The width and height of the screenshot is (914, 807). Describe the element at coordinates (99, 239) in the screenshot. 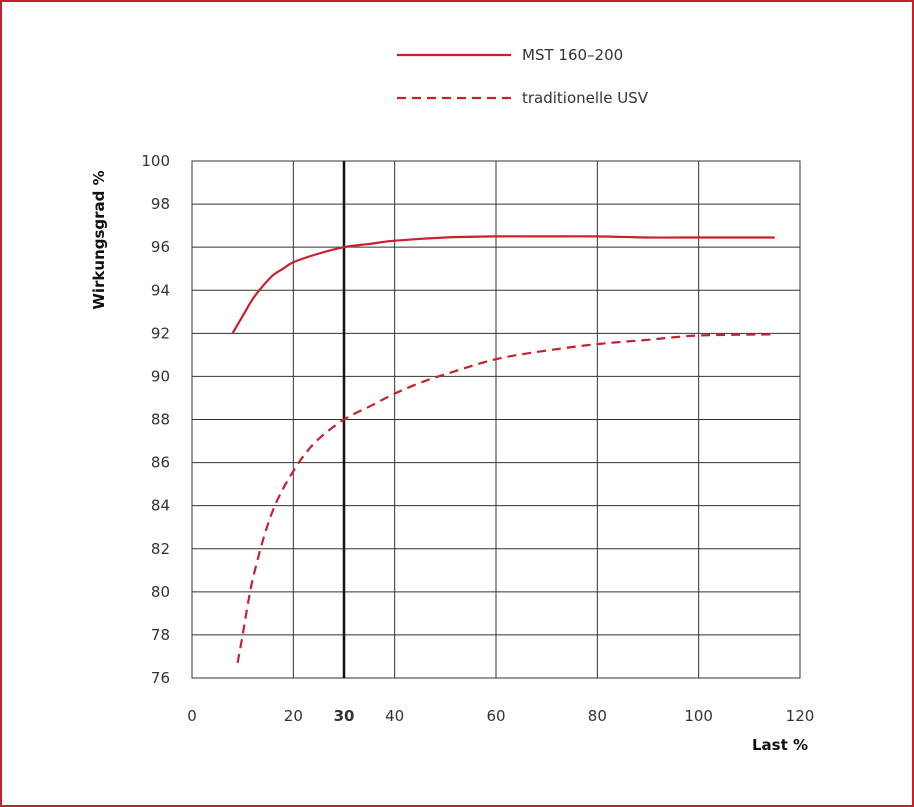

I see `y-axis-title: Wirkungsgrad %` at that location.